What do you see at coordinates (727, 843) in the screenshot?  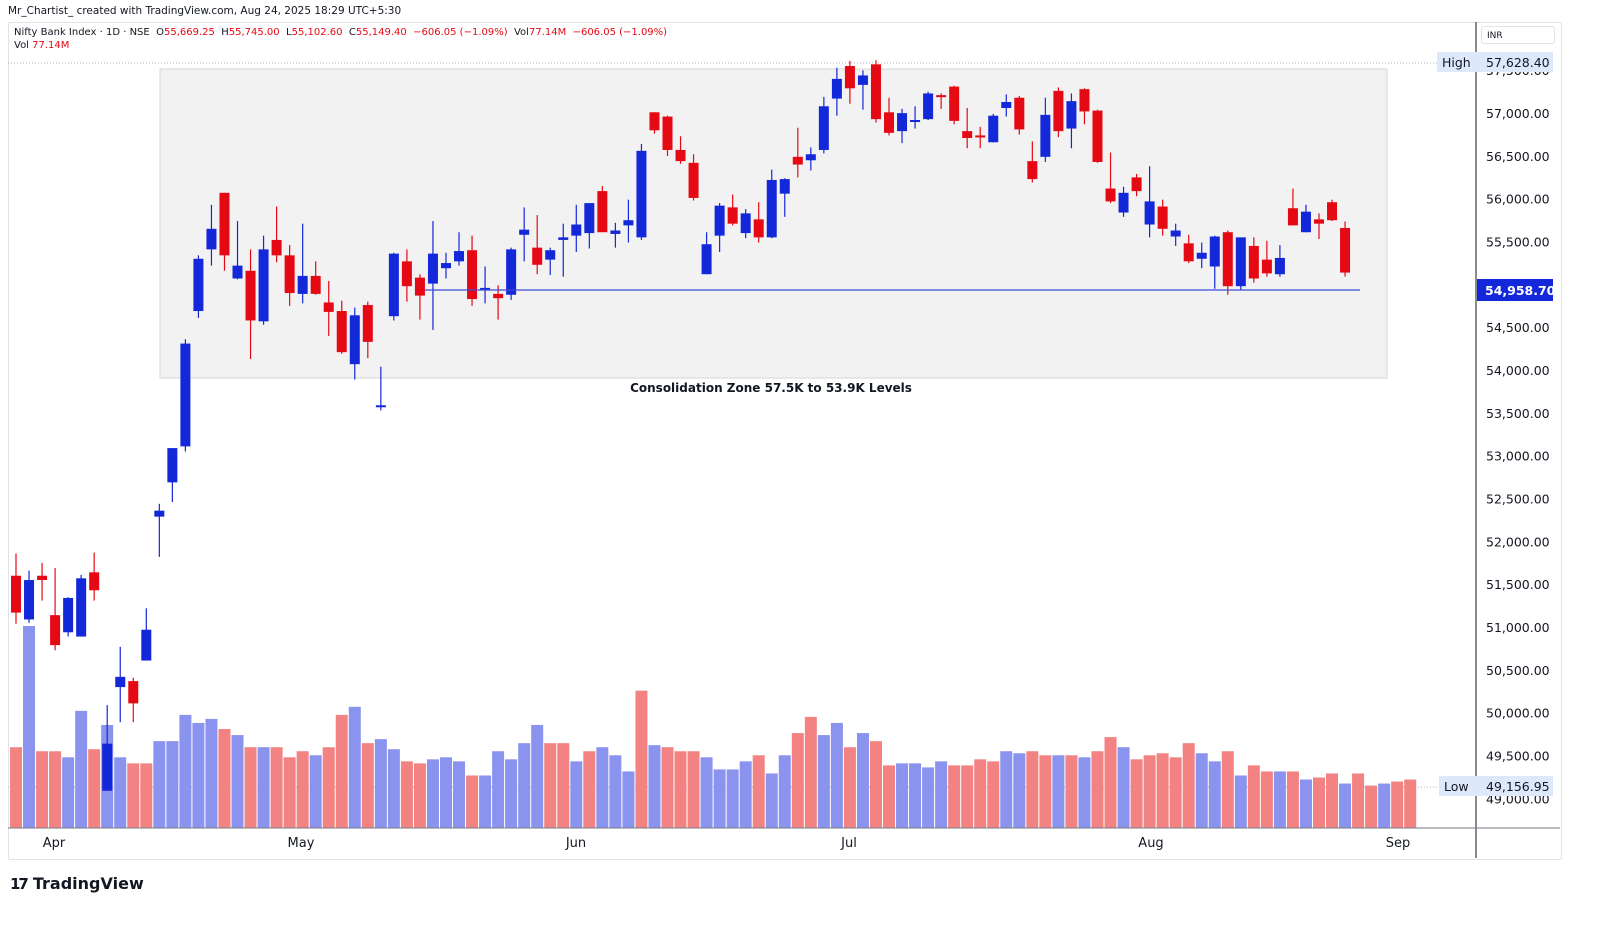 I see `time-axis: Apr May Jun Jul Aug Sep` at bounding box center [727, 843].